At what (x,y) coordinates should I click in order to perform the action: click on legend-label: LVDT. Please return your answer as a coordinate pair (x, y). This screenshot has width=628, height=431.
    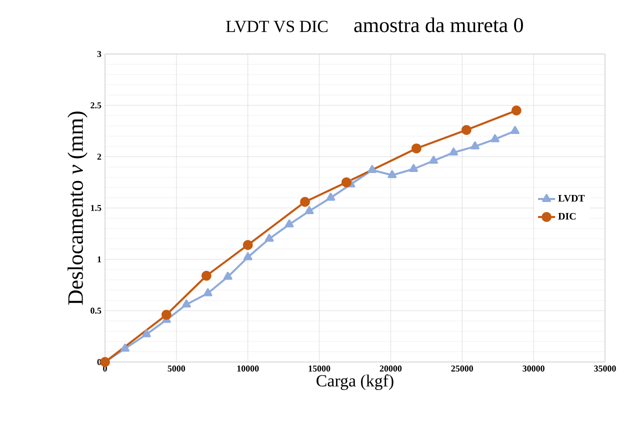
    Looking at the image, I should click on (571, 198).